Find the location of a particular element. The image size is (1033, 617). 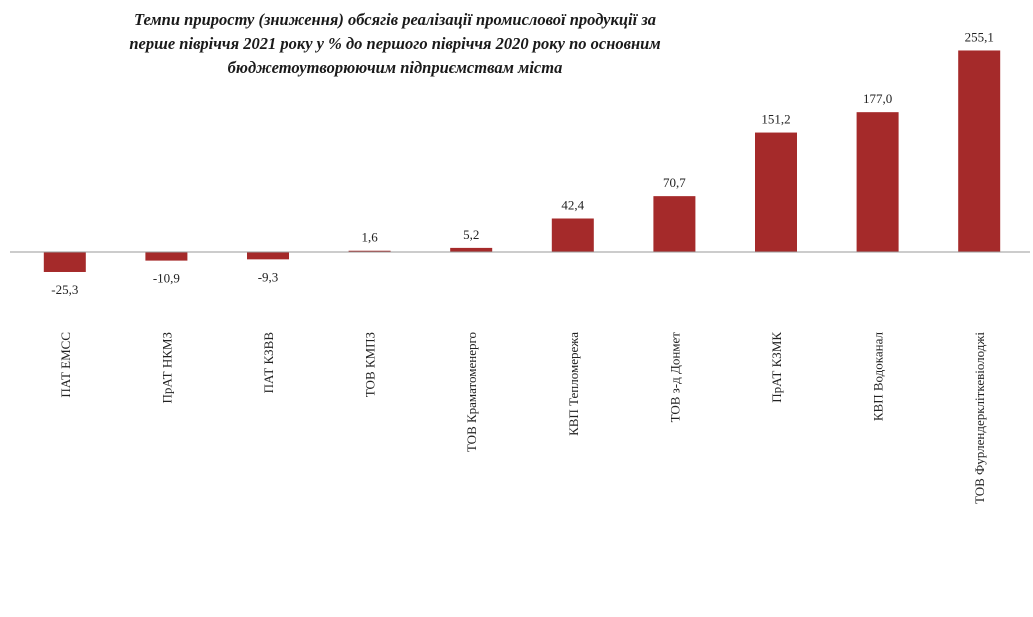

category-label-4: ТОВ КМПЗ is located at coordinates (370, 364).